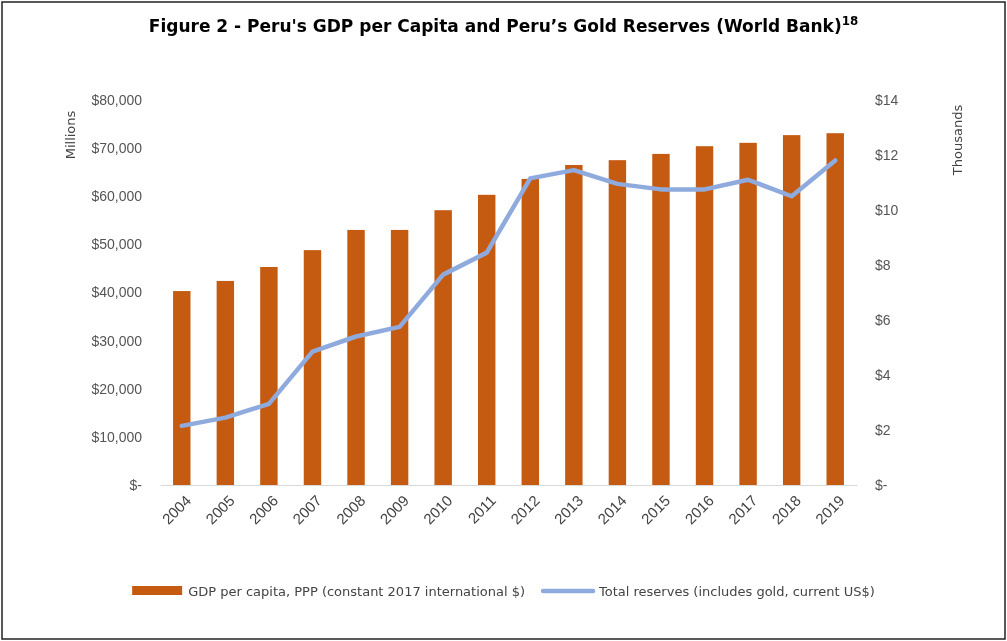 The image size is (1007, 641). What do you see at coordinates (357, 591) in the screenshot?
I see `legend-label: GDP per capita, PPP (constant 2017 international $)` at bounding box center [357, 591].